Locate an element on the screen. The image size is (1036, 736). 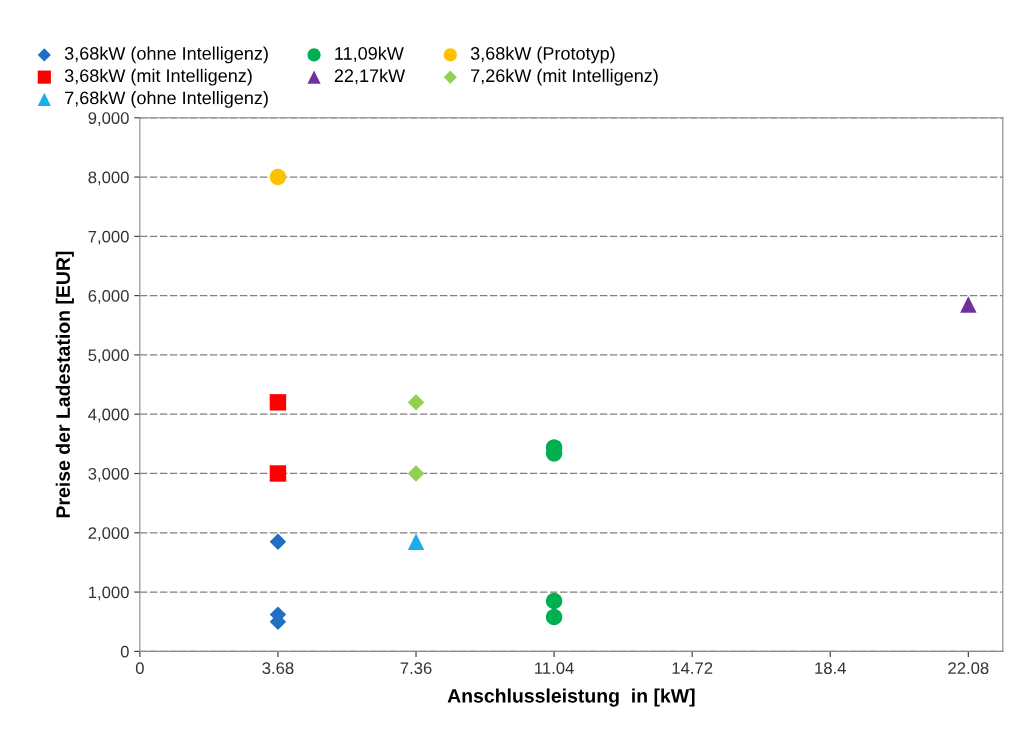
y-tick-label: 2,000 is located at coordinates (108, 534).